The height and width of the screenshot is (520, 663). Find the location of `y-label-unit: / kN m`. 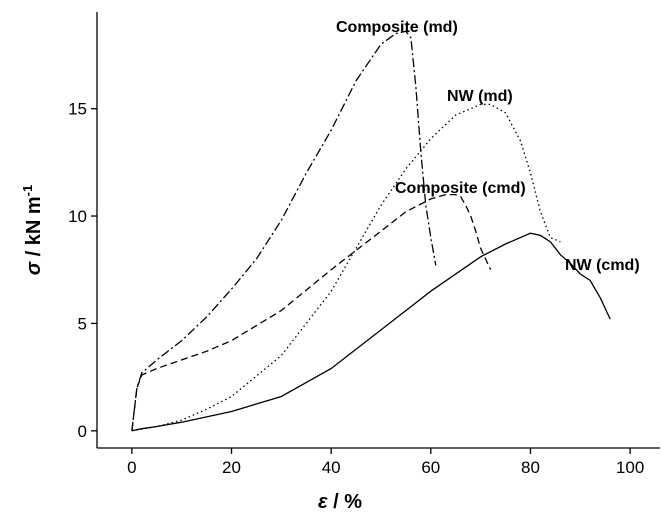

y-label-unit: / kN m is located at coordinates (34, 229).